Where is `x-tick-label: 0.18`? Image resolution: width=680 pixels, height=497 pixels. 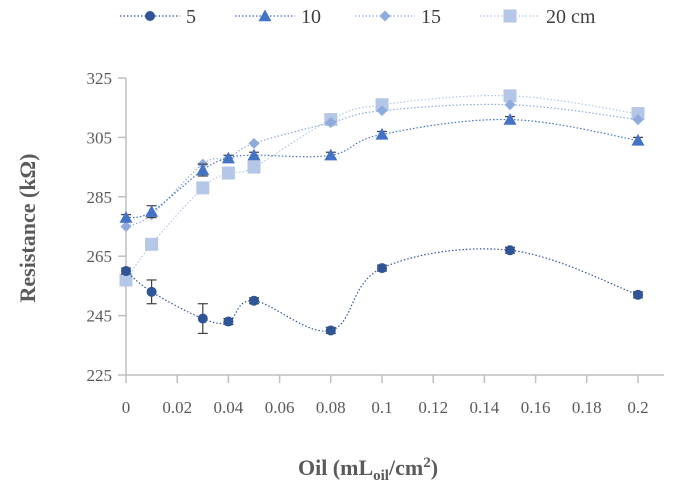 x-tick-label: 0.18 is located at coordinates (587, 407).